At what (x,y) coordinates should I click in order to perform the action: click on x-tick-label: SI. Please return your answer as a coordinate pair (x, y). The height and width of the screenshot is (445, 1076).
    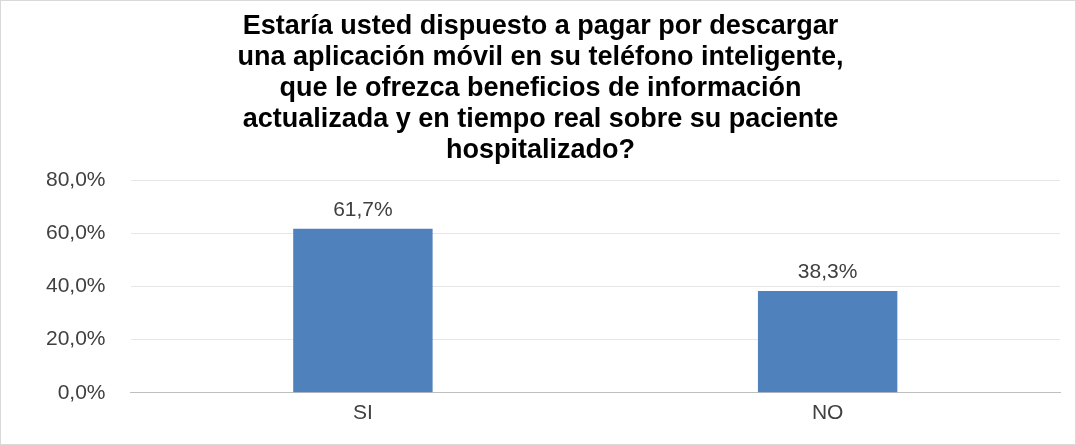
    Looking at the image, I should click on (362, 412).